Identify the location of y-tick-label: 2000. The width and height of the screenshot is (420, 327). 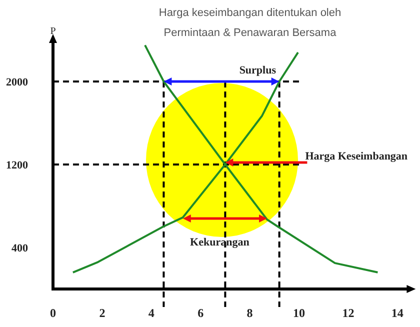
(17, 82).